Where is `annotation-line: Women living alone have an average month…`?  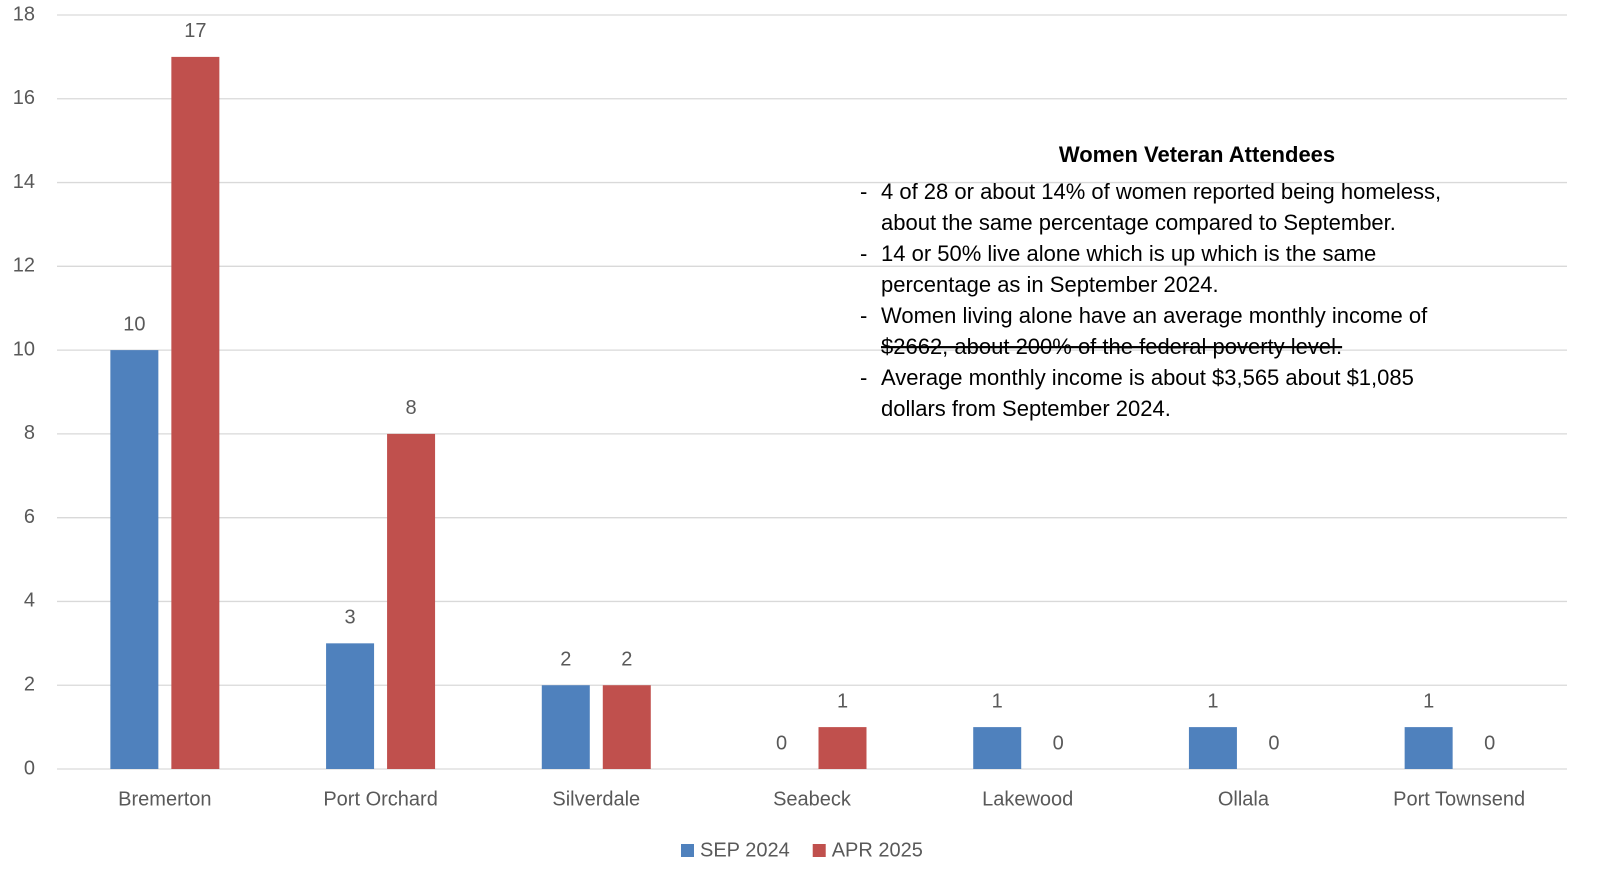 annotation-line: Women living alone have an average month… is located at coordinates (1154, 315).